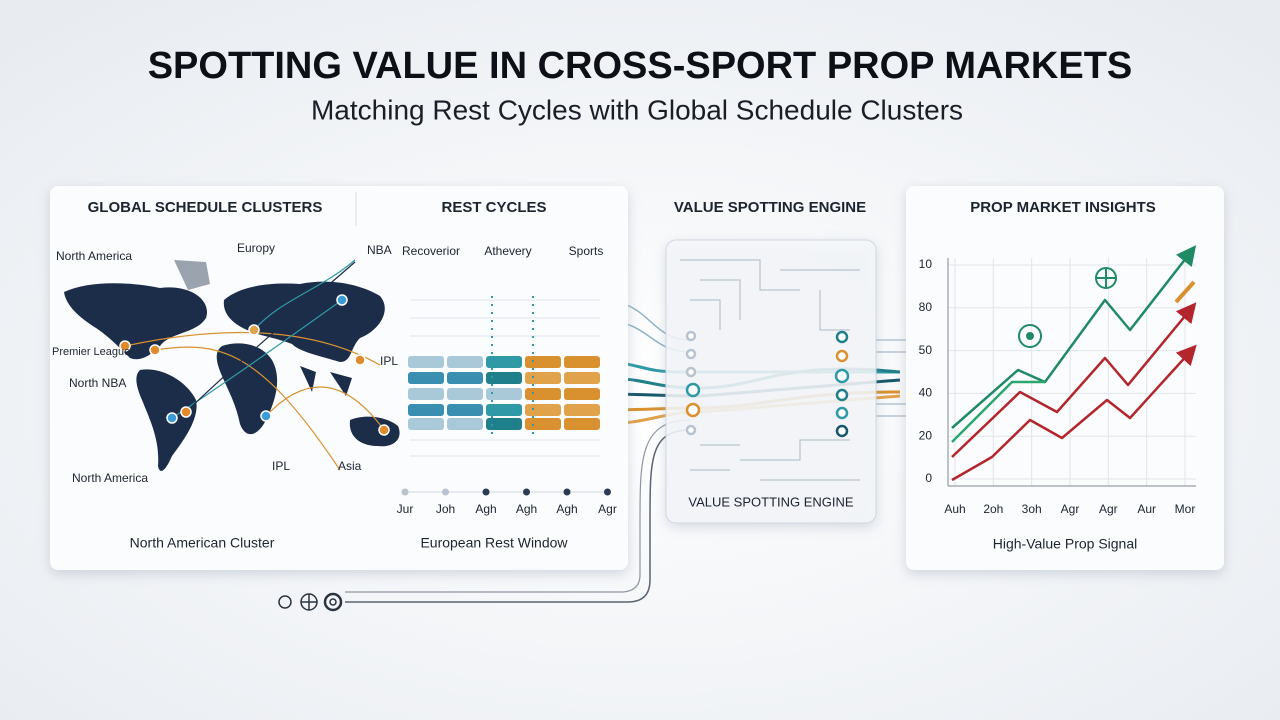 The width and height of the screenshot is (1280, 720). What do you see at coordinates (431, 251) in the screenshot?
I see `rest-column: Recoverior` at bounding box center [431, 251].